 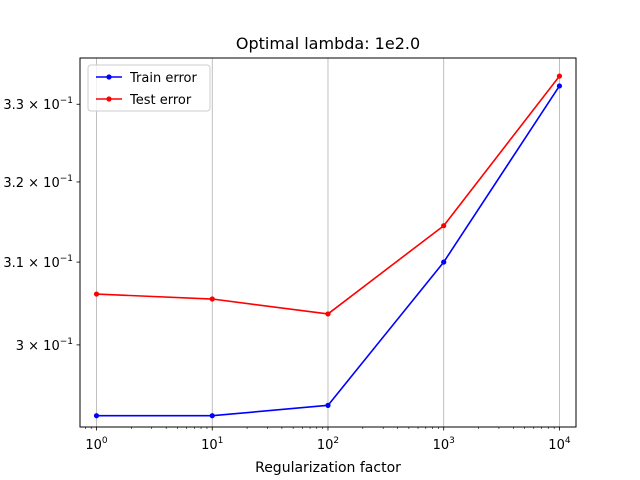 I want to click on legend: Train error Test error, so click(x=149, y=88).